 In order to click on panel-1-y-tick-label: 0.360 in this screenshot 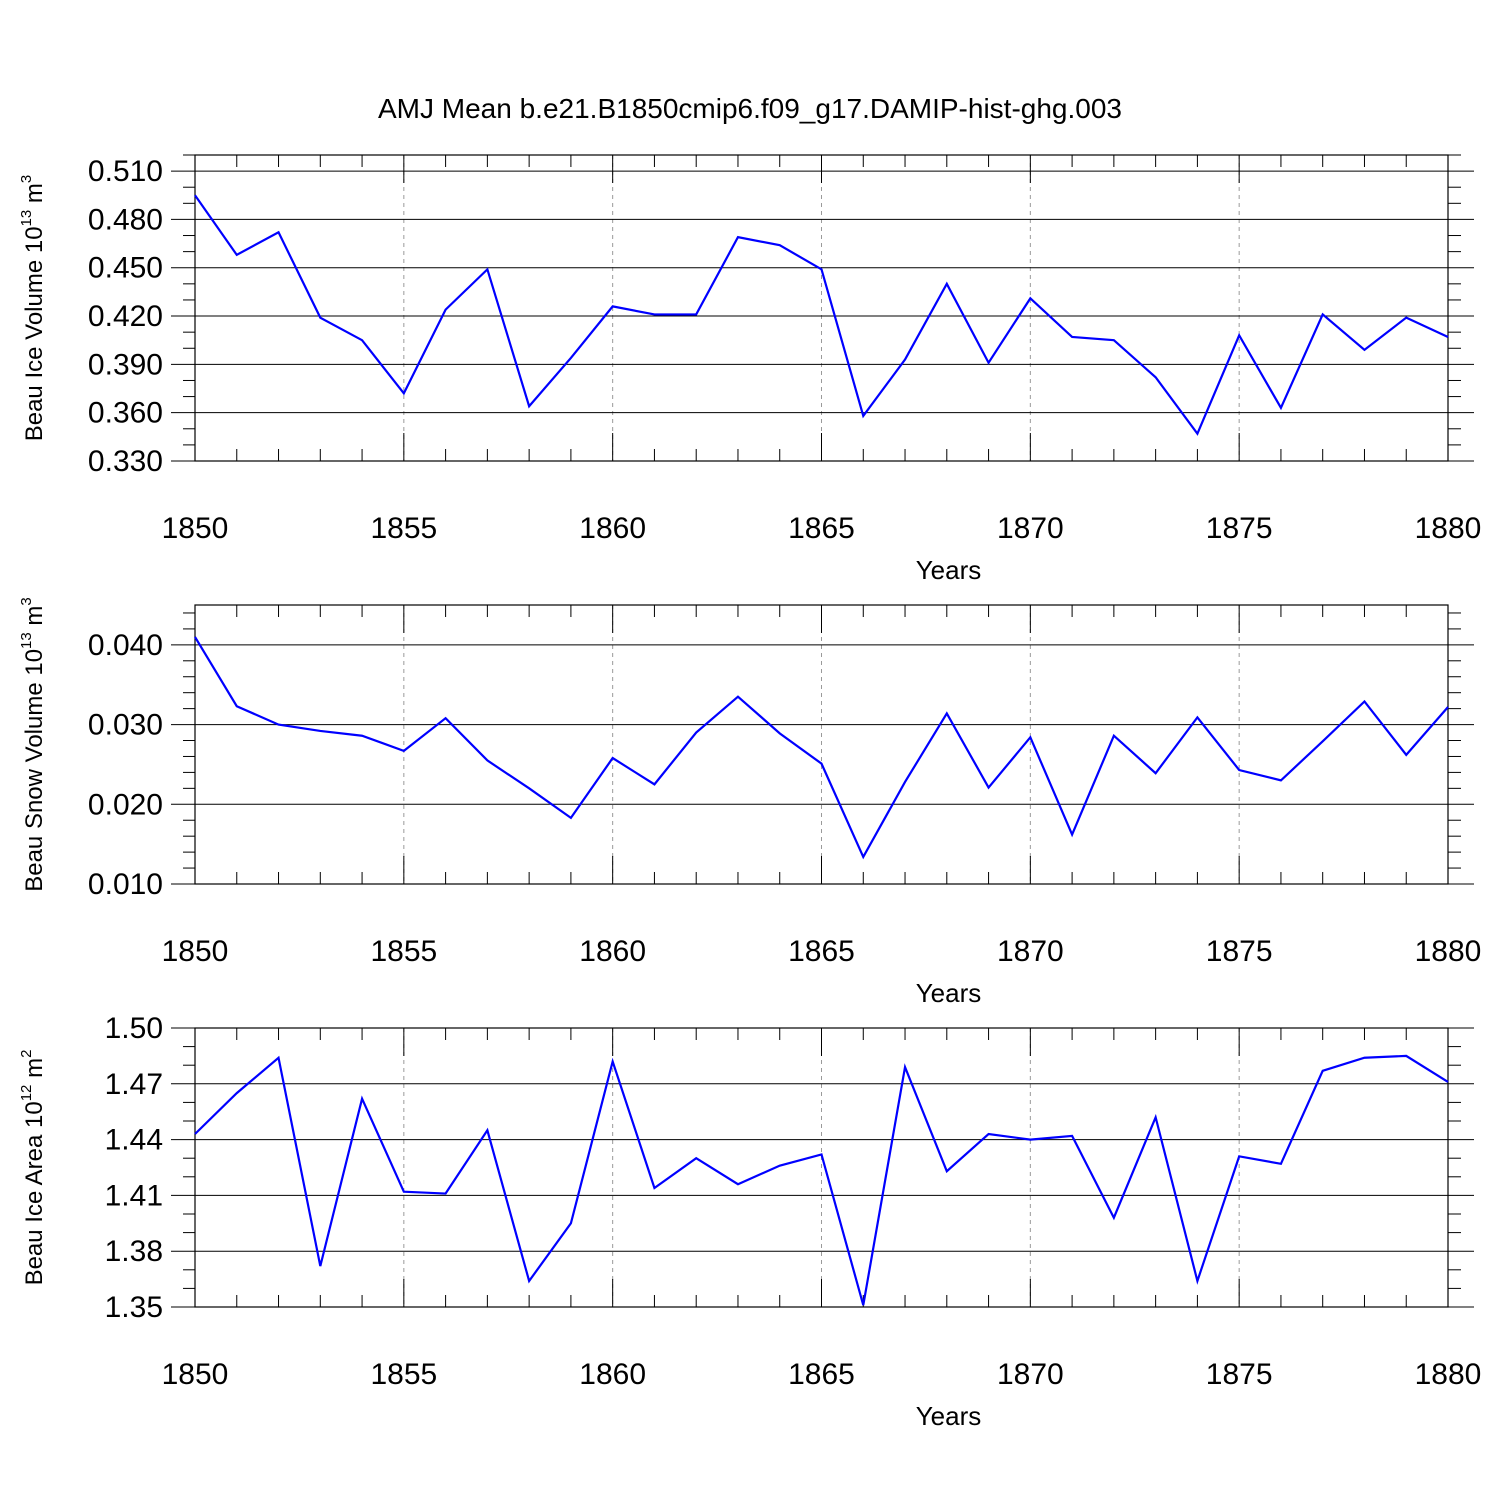, I will do `click(125, 413)`.